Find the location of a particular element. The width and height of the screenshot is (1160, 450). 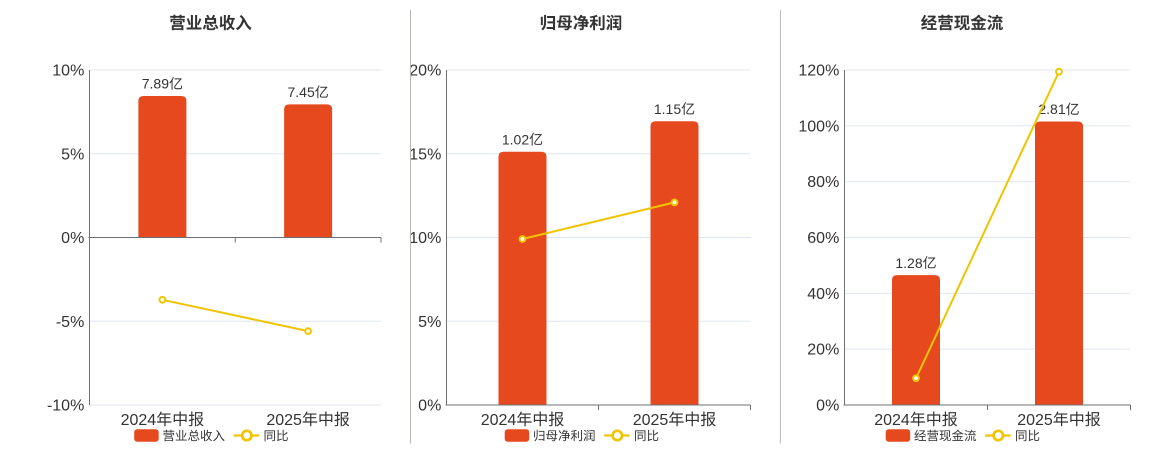

svg-text: 2.81 is located at coordinates (1051, 109).